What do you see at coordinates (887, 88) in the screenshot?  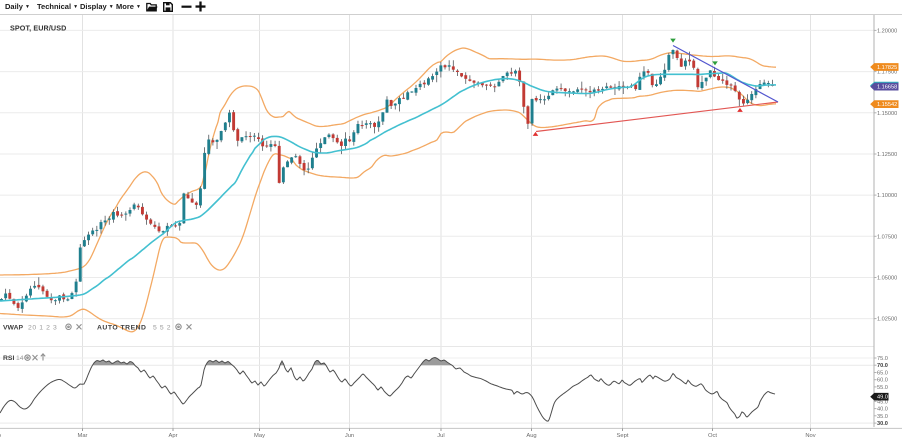 I see `svg-text: 1.16658` at bounding box center [887, 88].